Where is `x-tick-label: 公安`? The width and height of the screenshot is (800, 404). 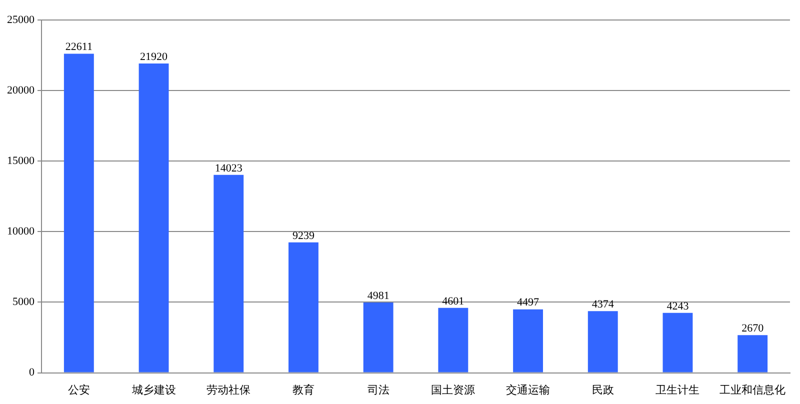 x-tick-label: 公安 is located at coordinates (79, 389).